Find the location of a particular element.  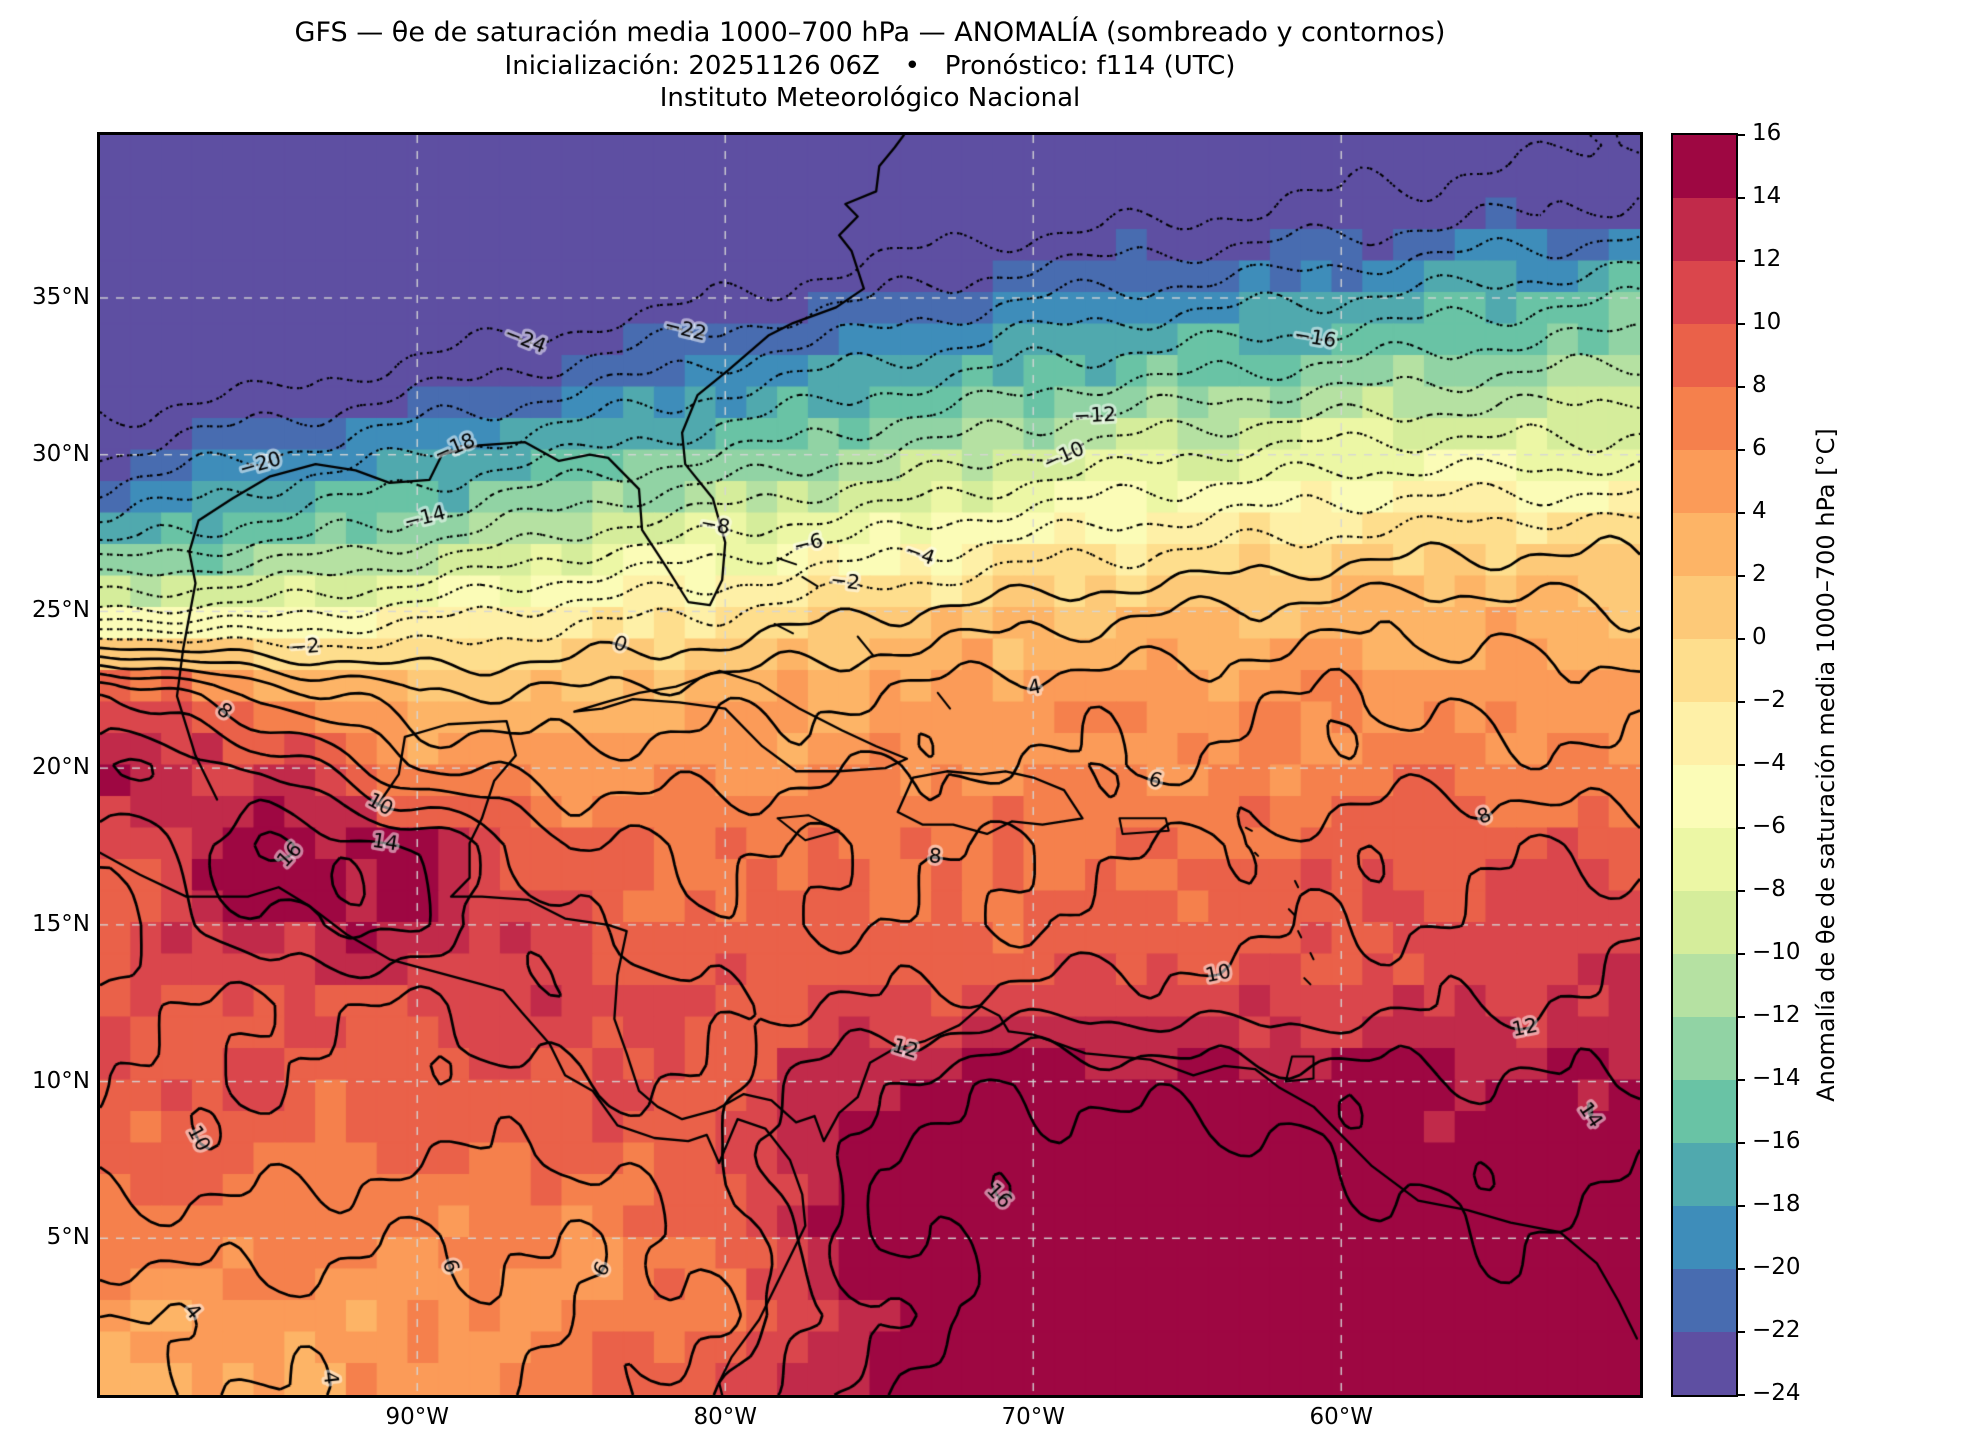

y-axis-tick-label: 35°N is located at coordinates (61, 296).